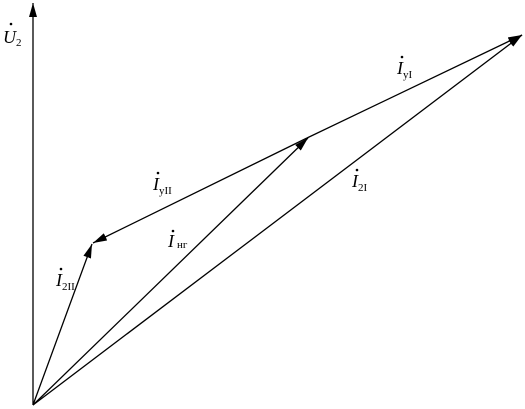  I want to click on symbol: U, so click(10, 37).